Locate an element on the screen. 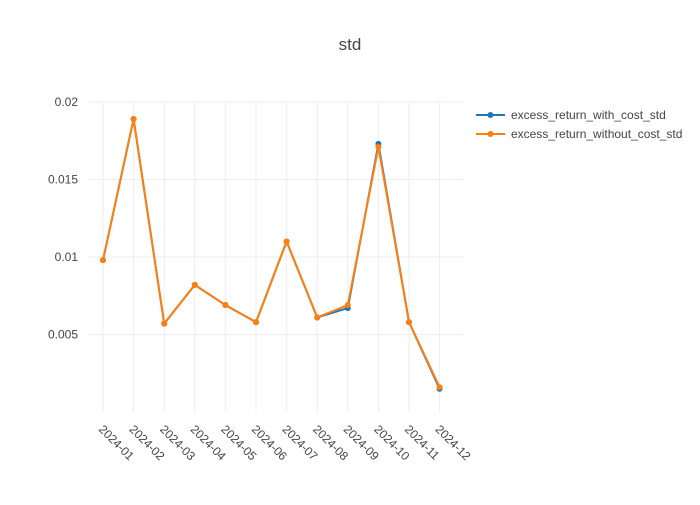  y-tick-label: 0.005 is located at coordinates (63, 335).